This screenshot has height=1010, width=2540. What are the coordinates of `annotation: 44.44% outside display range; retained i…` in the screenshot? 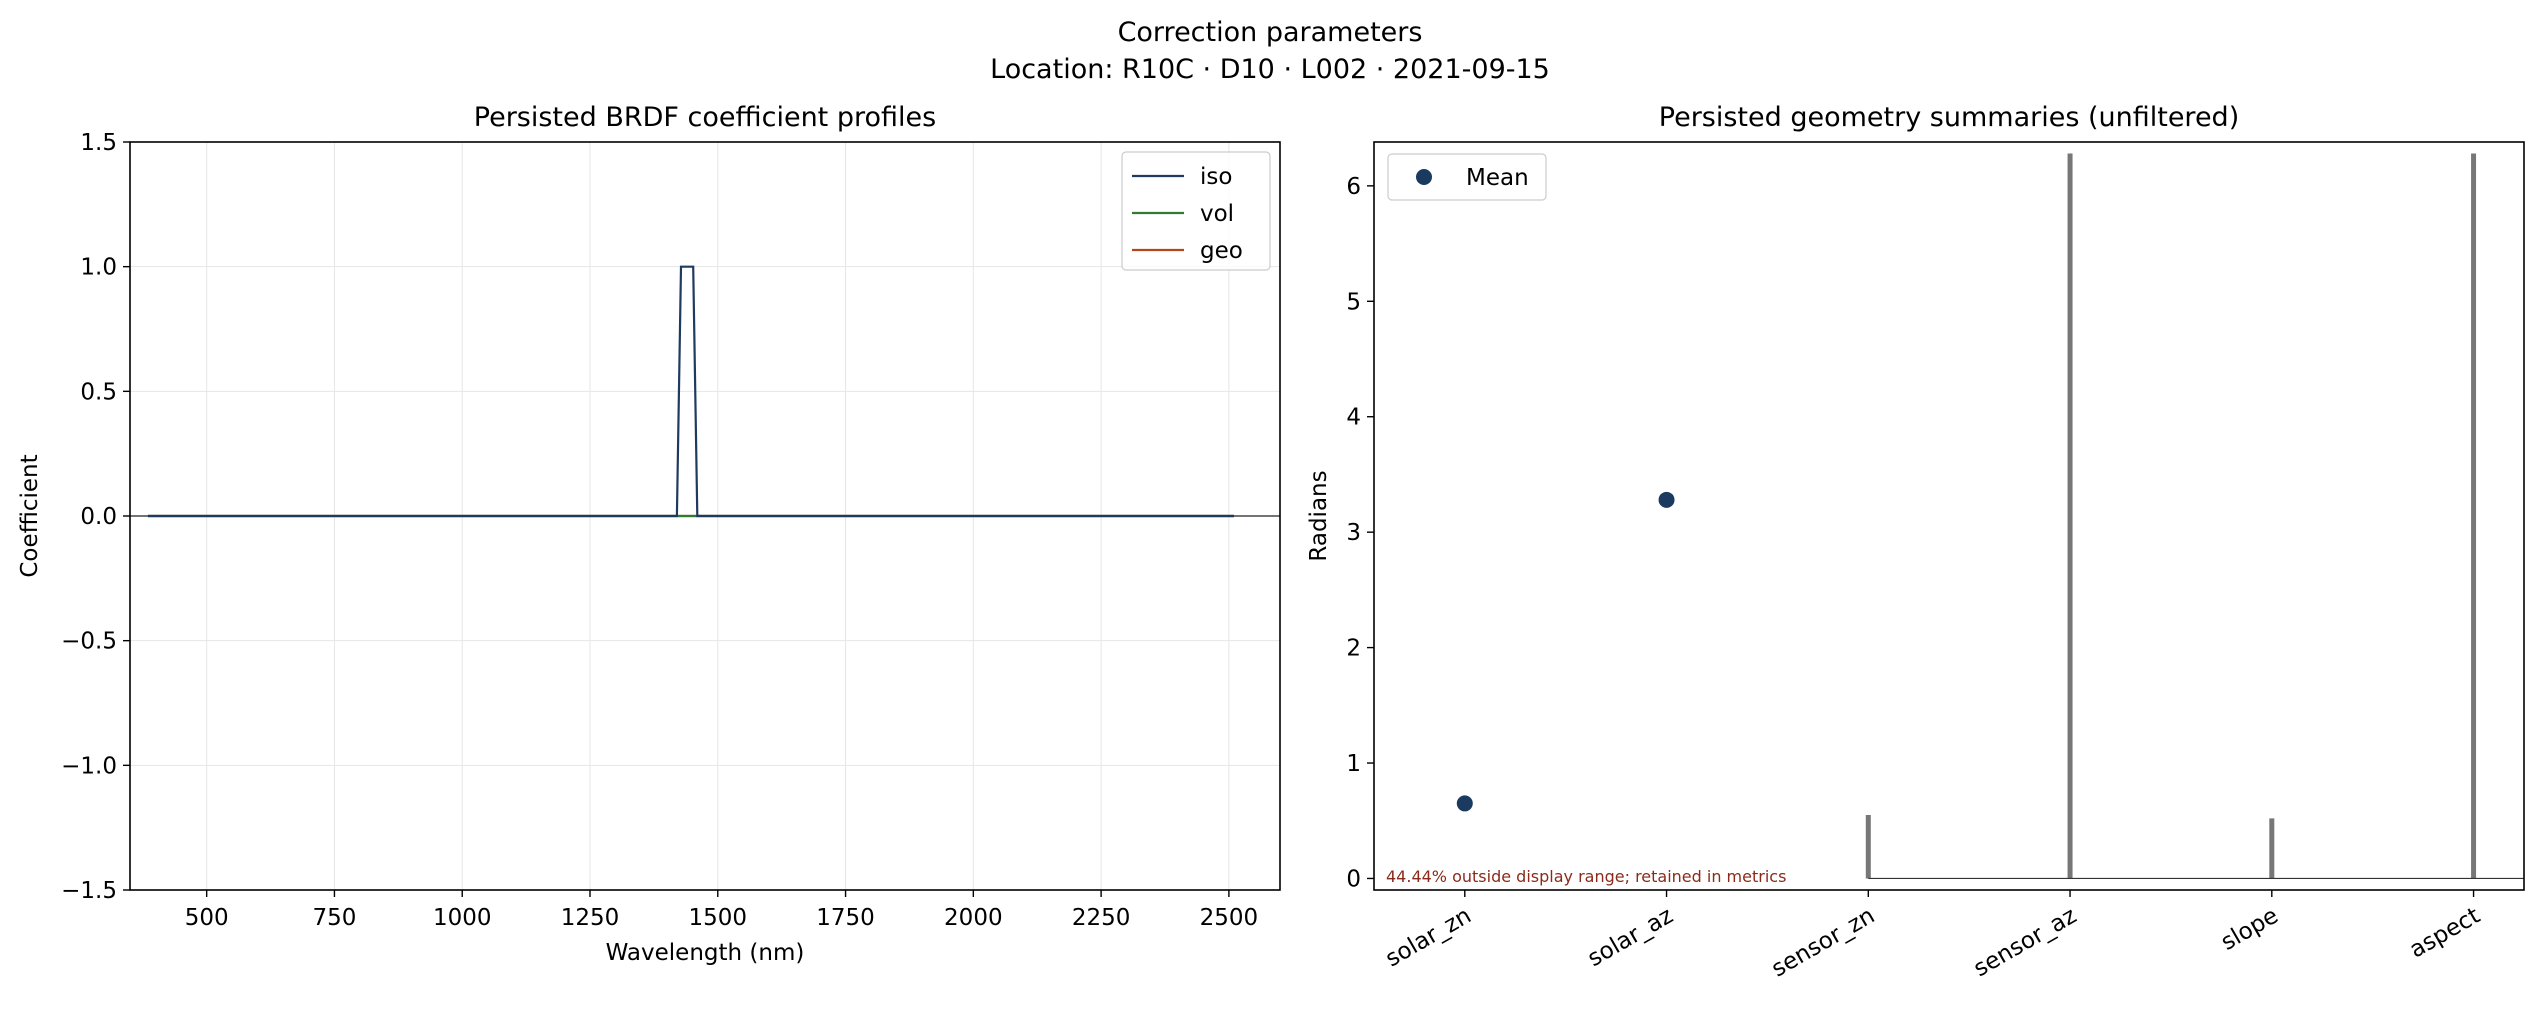 It's located at (1608, 876).